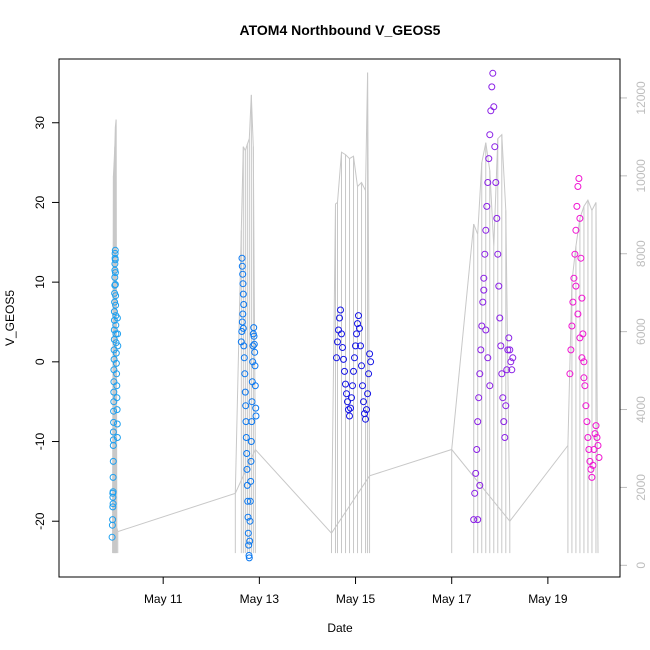  Describe the element at coordinates (40, 123) in the screenshot. I see `y-tick-label: 30` at that location.